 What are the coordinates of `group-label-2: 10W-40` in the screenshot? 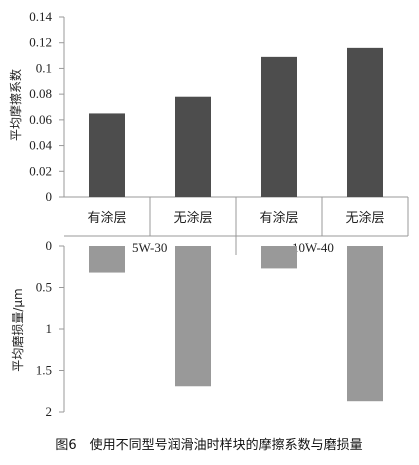 It's located at (313, 247).